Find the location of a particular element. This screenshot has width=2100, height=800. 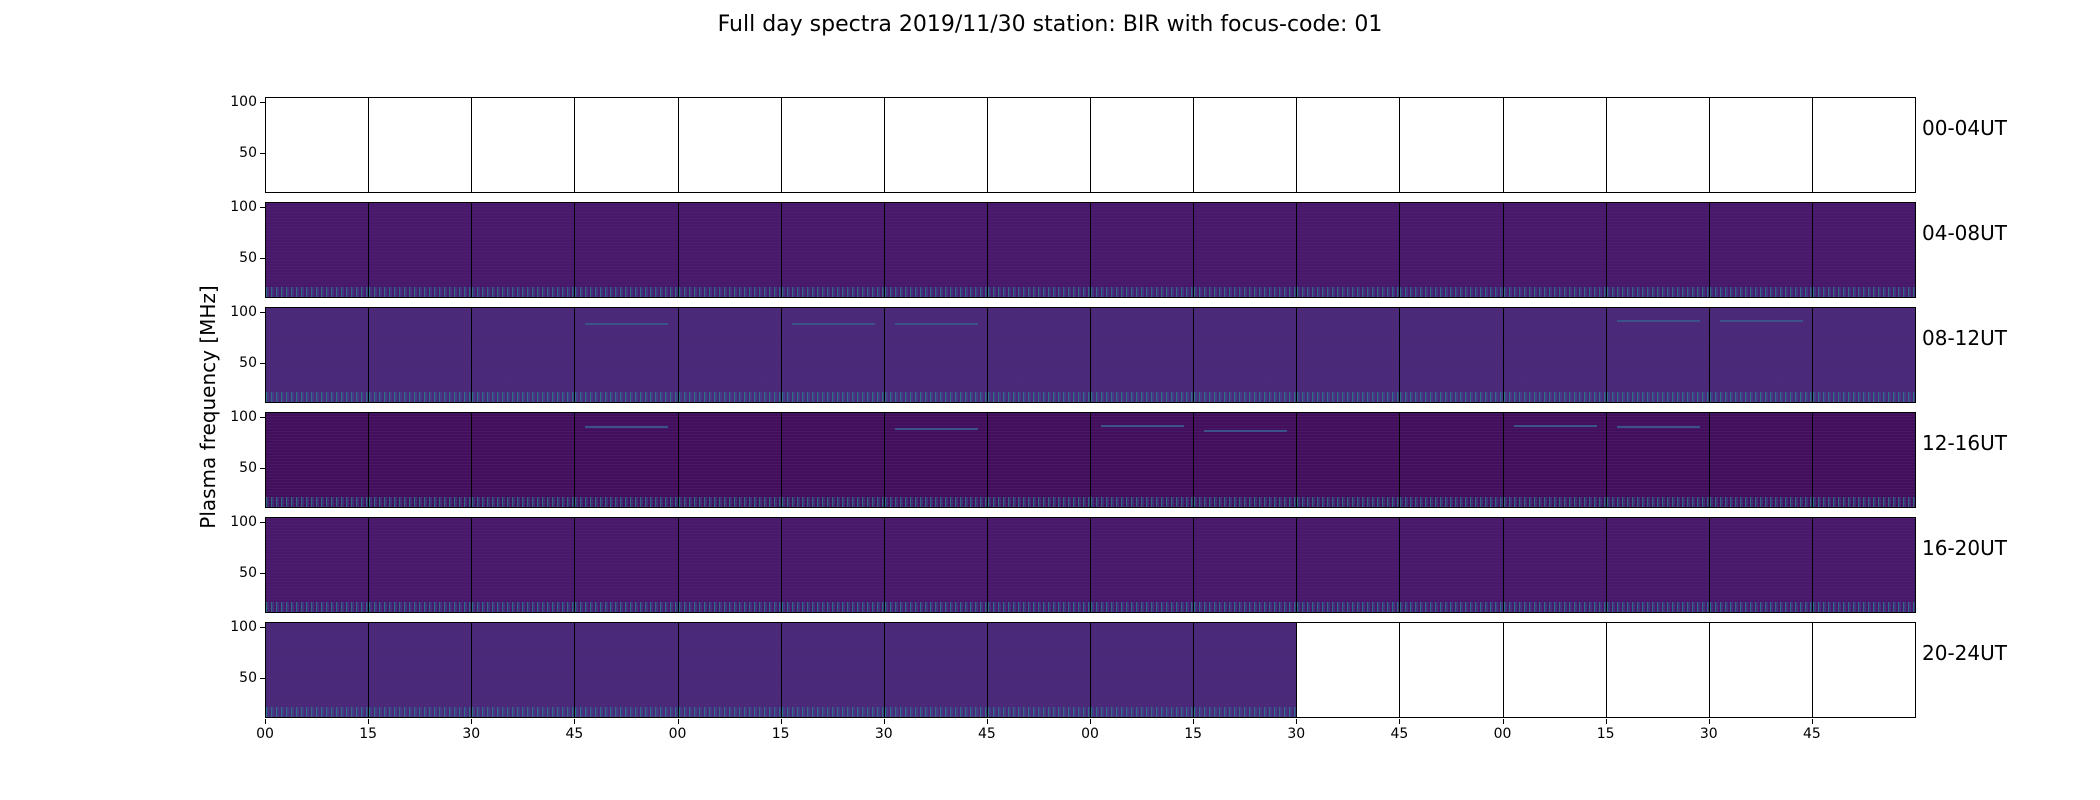

x-tick-label: 15 is located at coordinates (368, 734).